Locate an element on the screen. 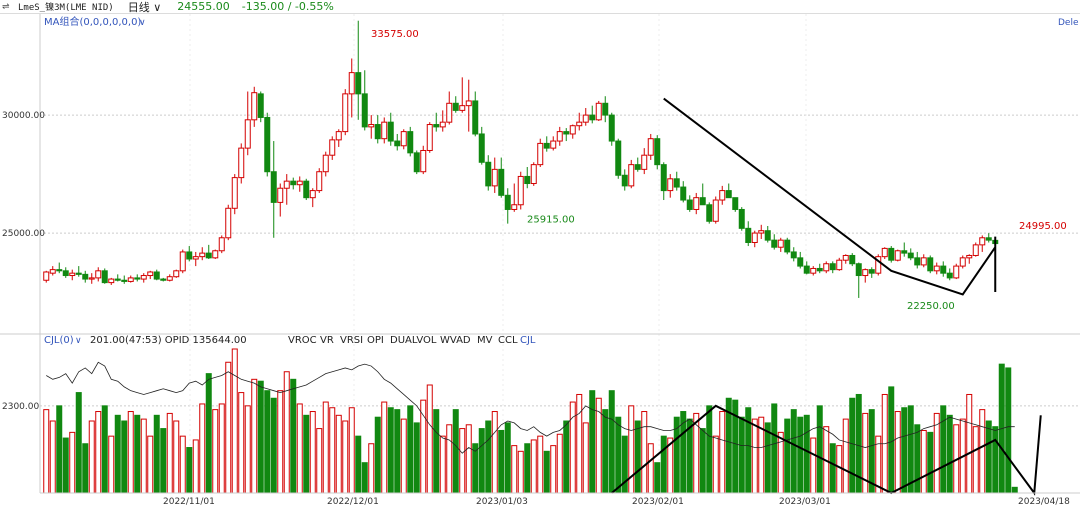  volume-trendline is located at coordinates (826, 450).